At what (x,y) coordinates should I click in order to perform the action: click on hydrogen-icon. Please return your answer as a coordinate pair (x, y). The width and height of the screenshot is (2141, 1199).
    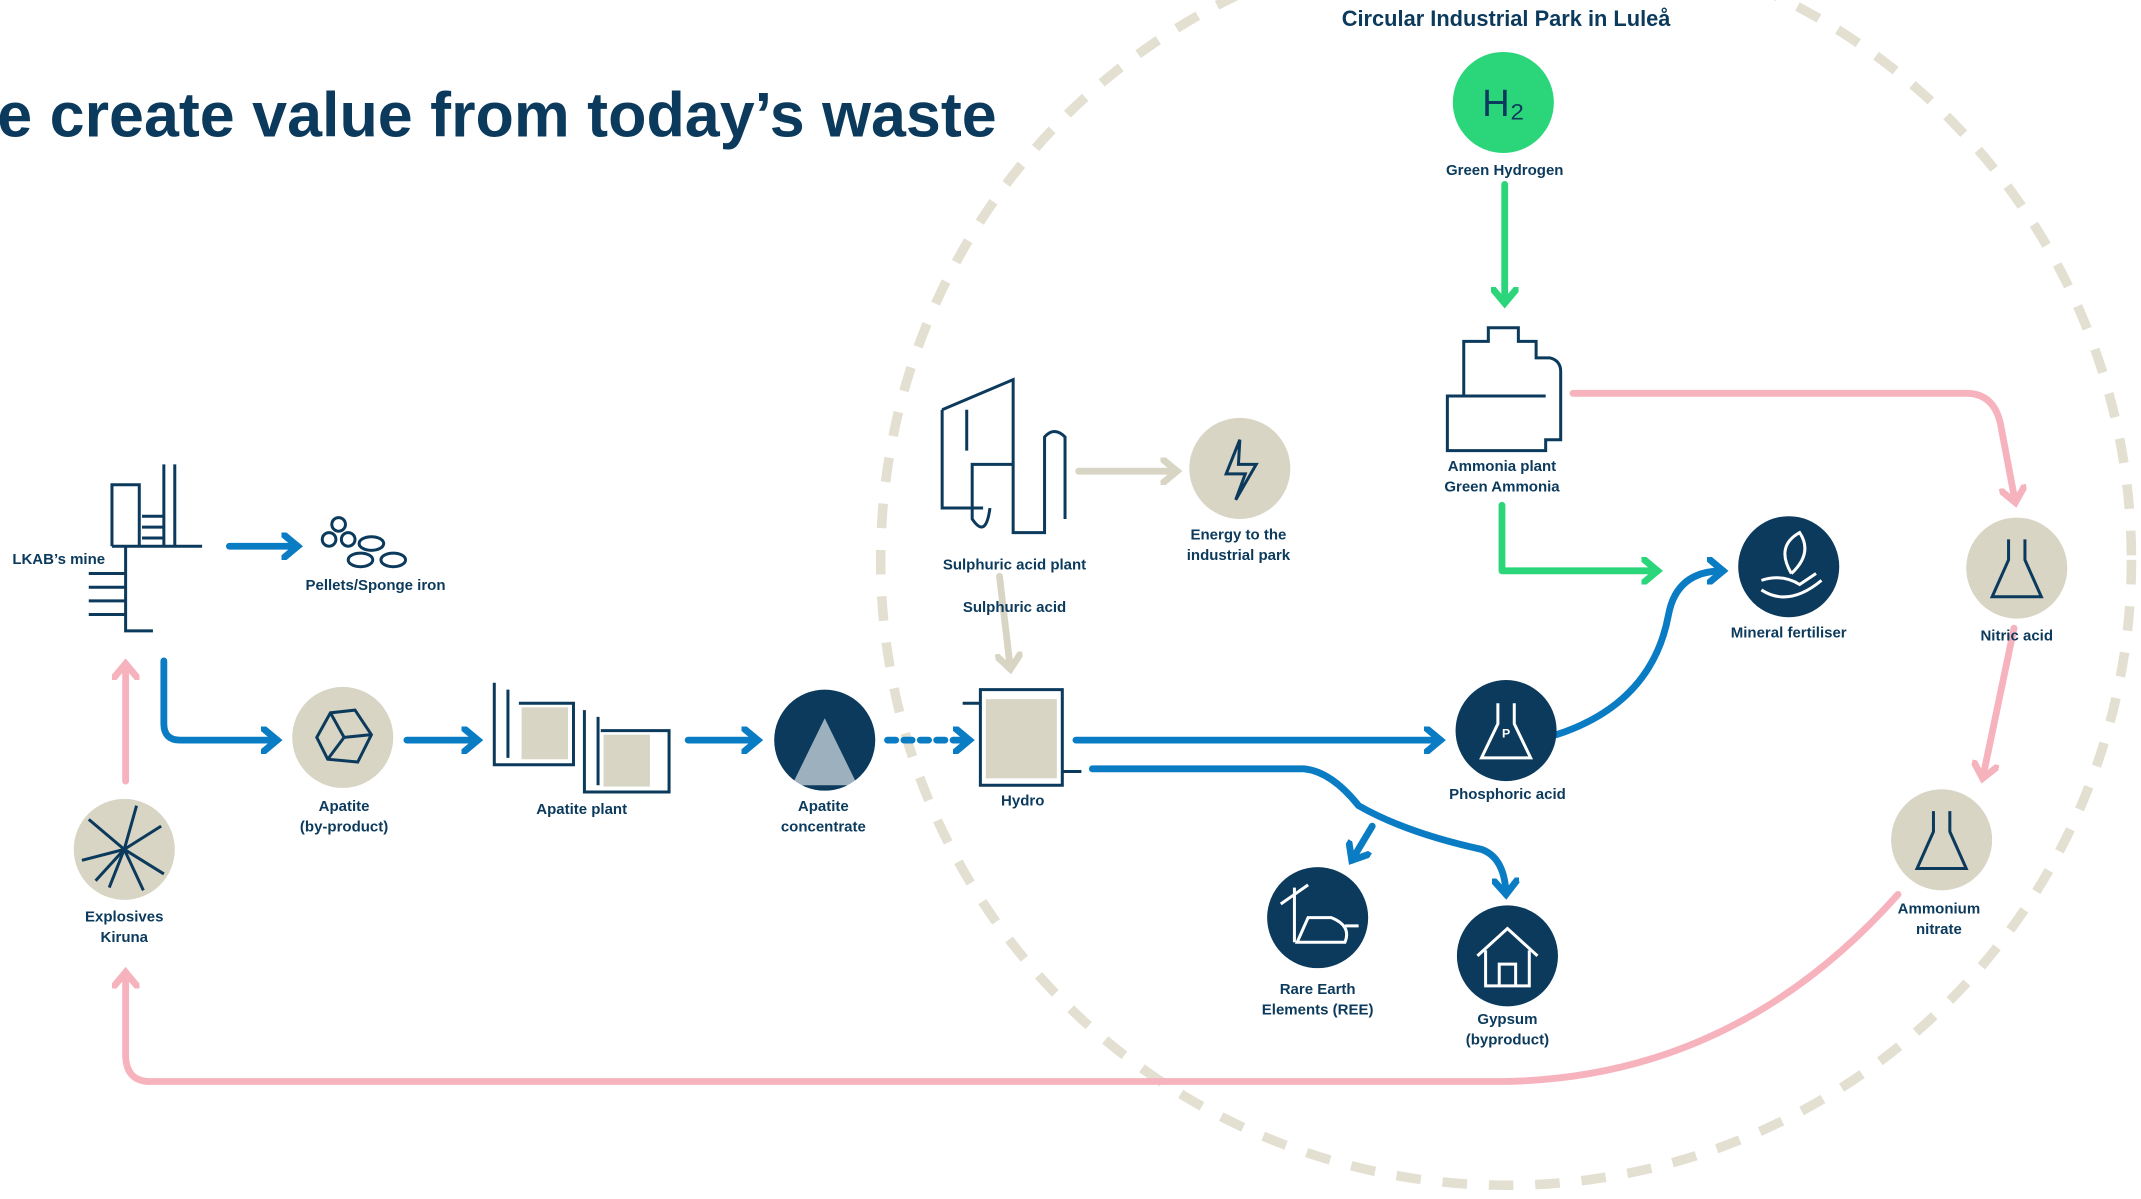
    Looking at the image, I should click on (1503, 102).